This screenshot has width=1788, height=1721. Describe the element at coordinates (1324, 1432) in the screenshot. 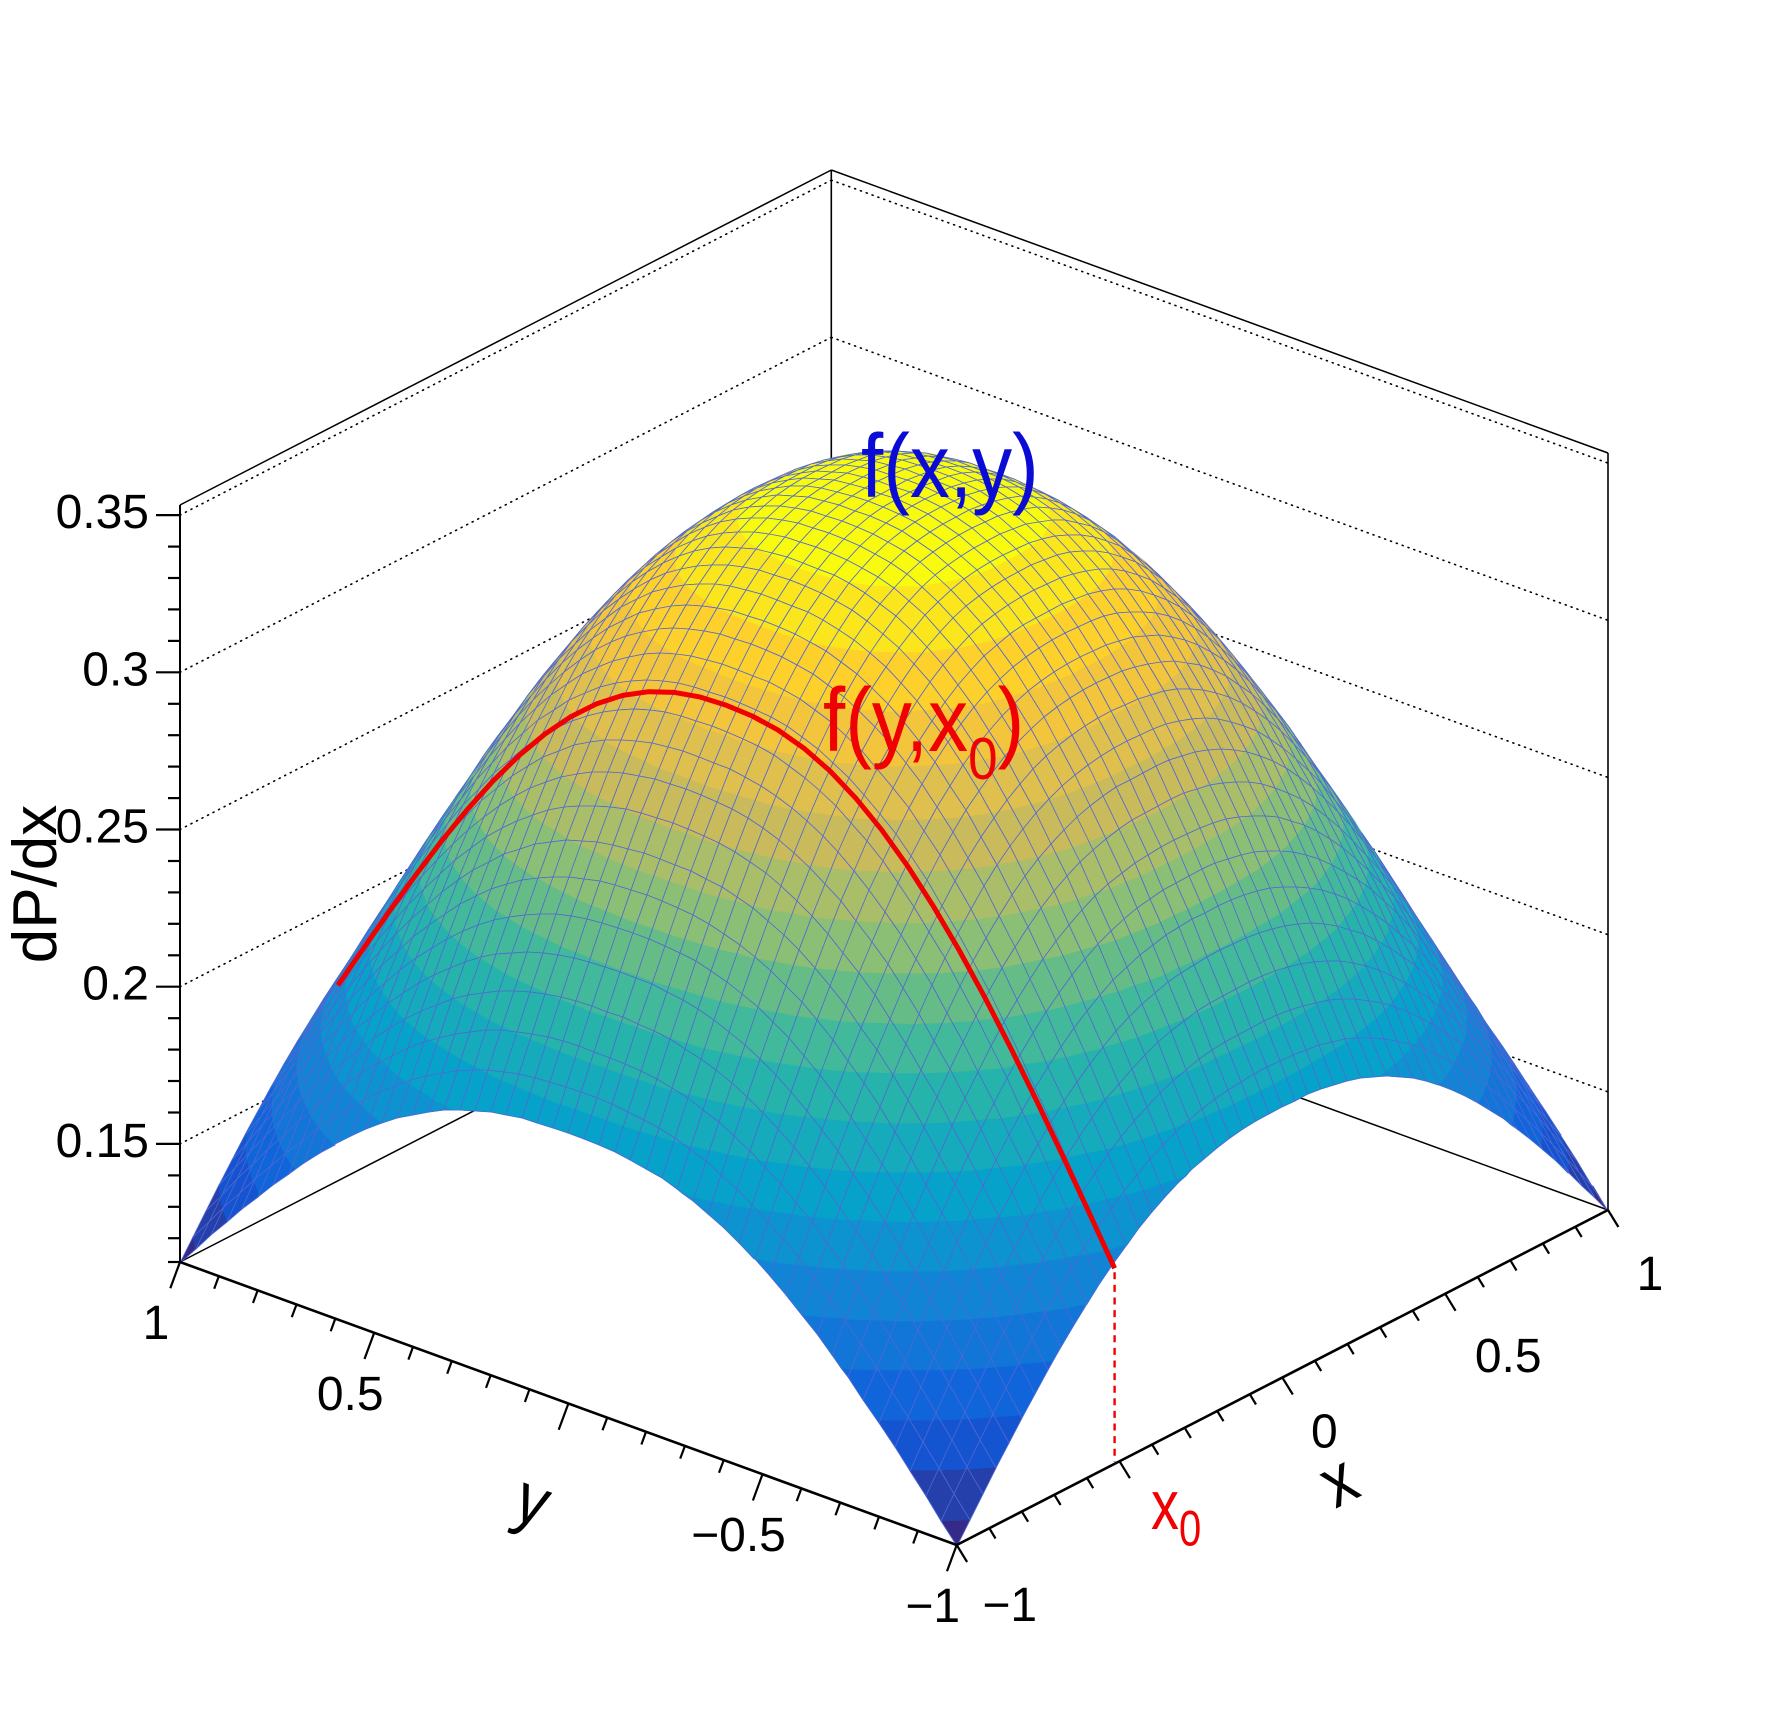

I see `svg-text: 0` at that location.